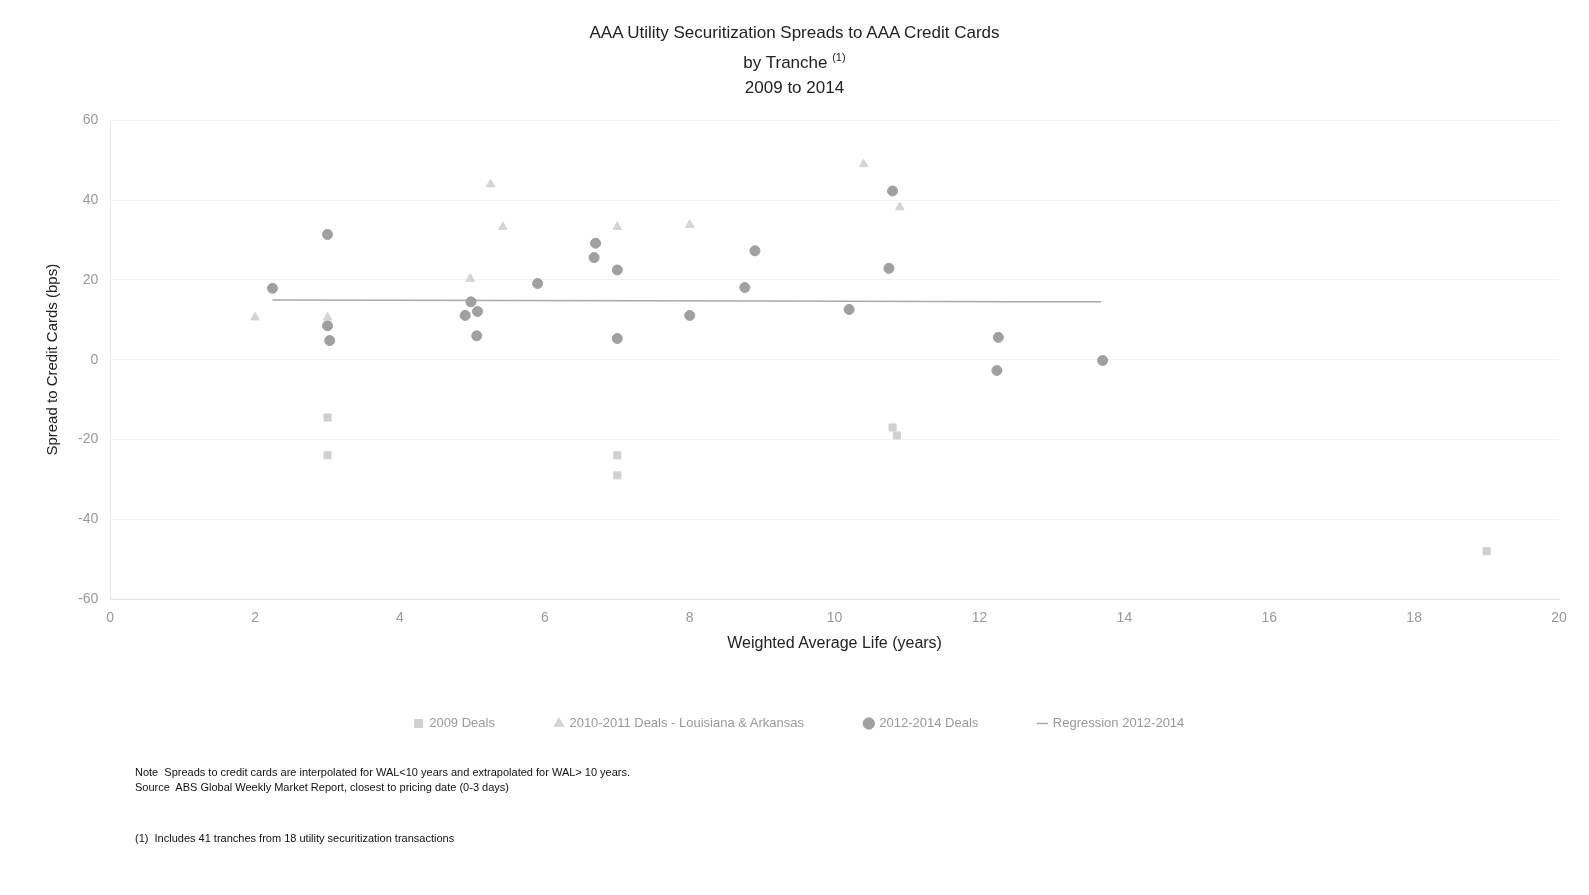 This screenshot has width=1589, height=895. What do you see at coordinates (687, 723) in the screenshot?
I see `legend-label: 2010-2011 Deals - Louisiana & Arkansas` at bounding box center [687, 723].